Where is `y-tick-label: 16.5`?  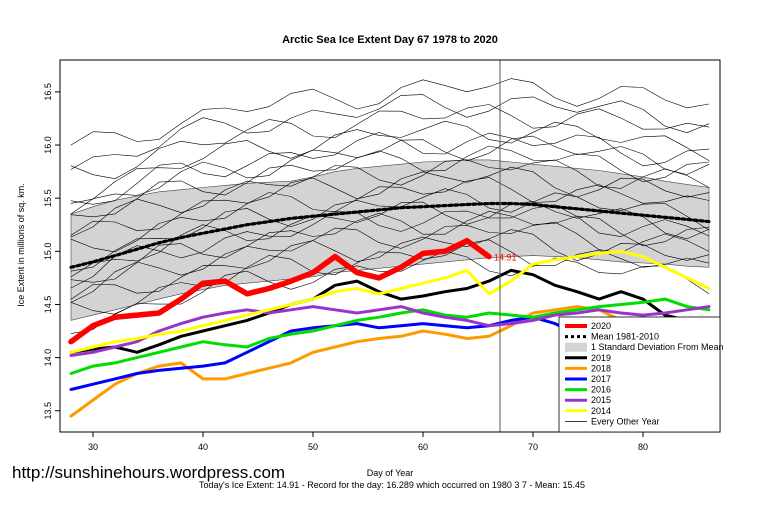 y-tick-label: 16.5 is located at coordinates (48, 92).